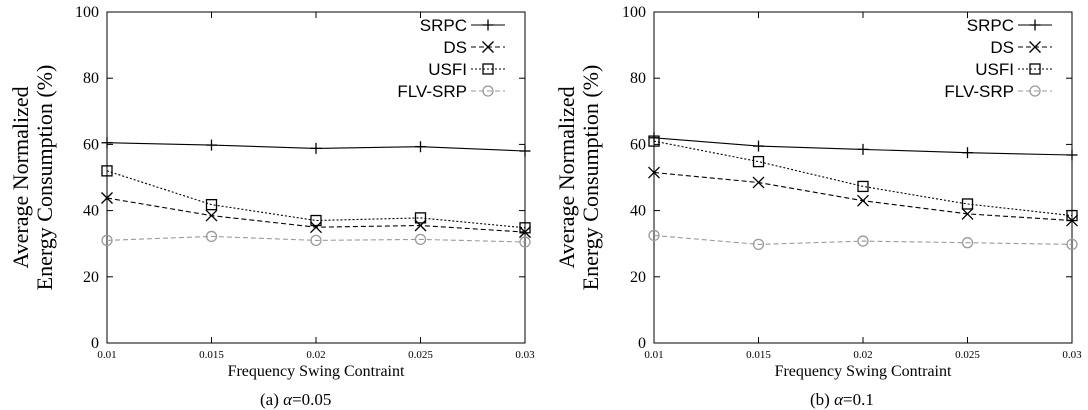 The image size is (1088, 410). What do you see at coordinates (271, 399) in the screenshot?
I see `caption-prefix: (a)` at bounding box center [271, 399].